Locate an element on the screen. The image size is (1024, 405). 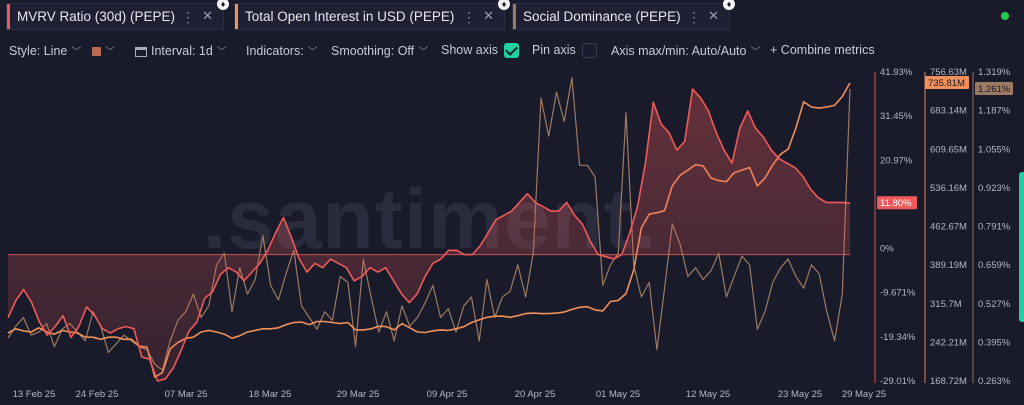
open-interest-axis-tick: 756.63M is located at coordinates (948, 72).